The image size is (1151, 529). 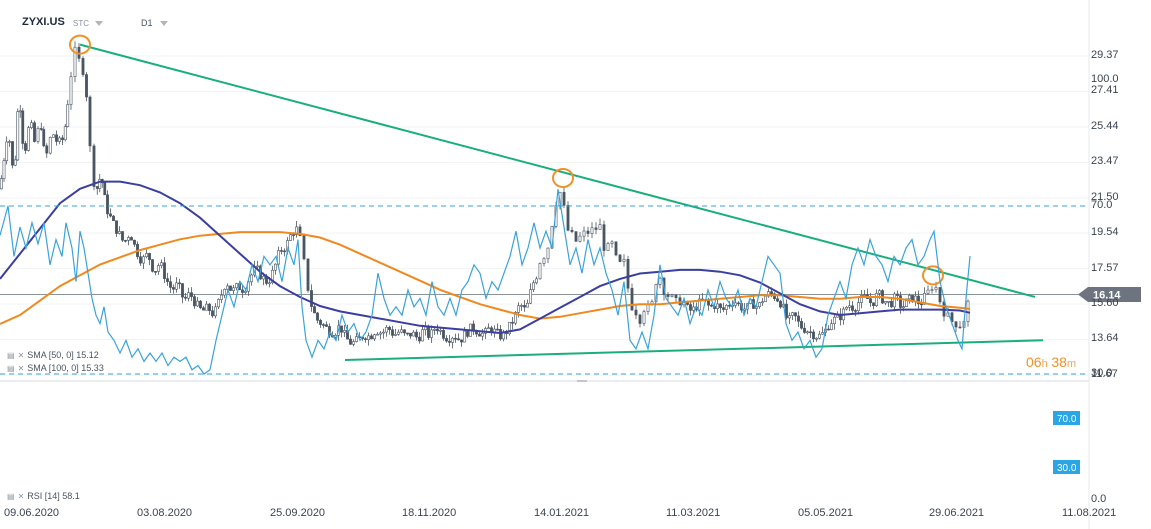 What do you see at coordinates (1099, 499) in the screenshot?
I see `rsi-axis-tick: 0.0` at bounding box center [1099, 499].